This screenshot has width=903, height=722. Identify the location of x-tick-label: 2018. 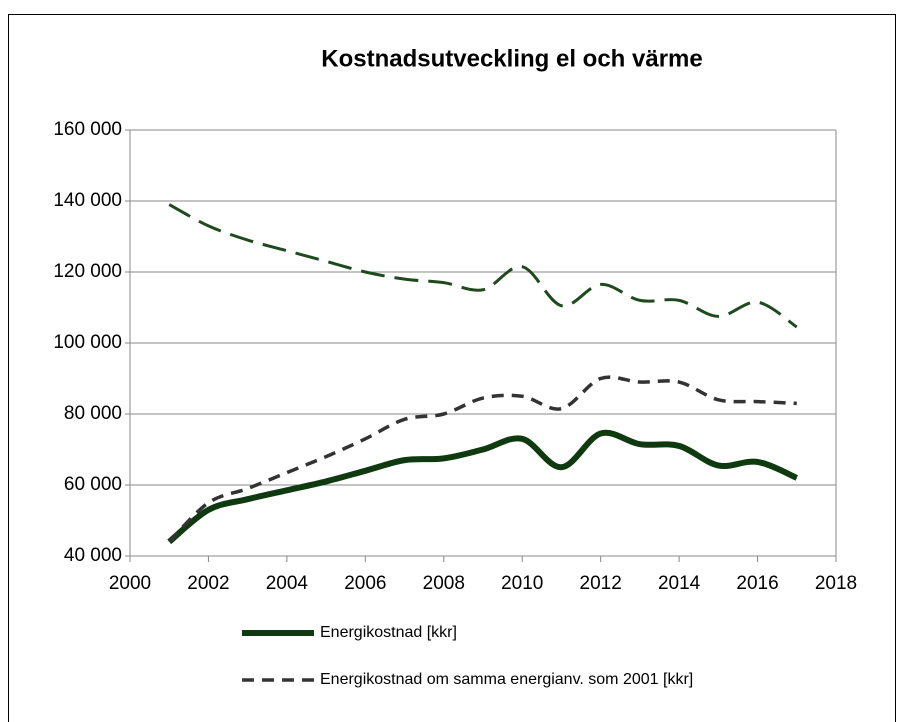
(836, 583).